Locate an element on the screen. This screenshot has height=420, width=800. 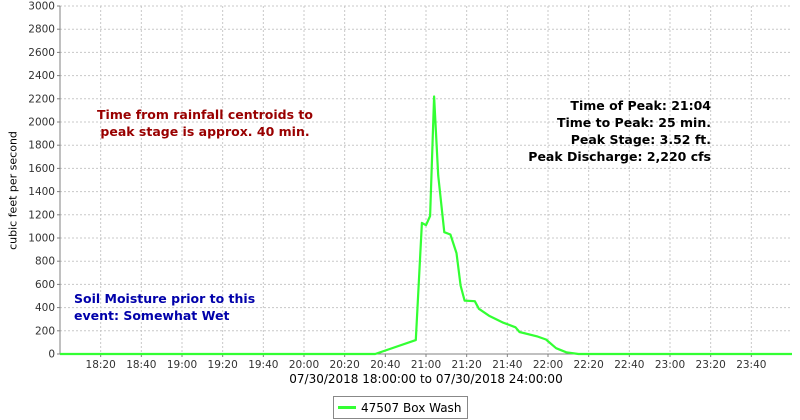
annotation-line: Peak Discharge: 2,220 cfs is located at coordinates (619, 156).